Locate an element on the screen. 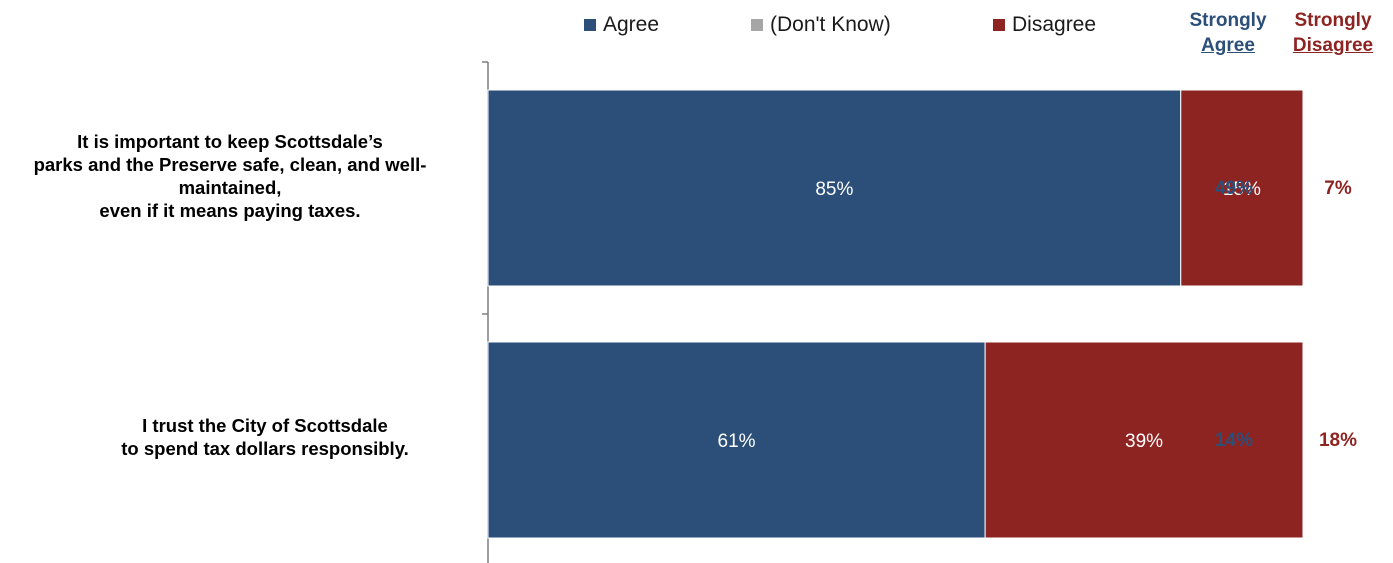 This screenshot has width=1393, height=563. header-strongly-agree: Strongly Agree is located at coordinates (1228, 33).